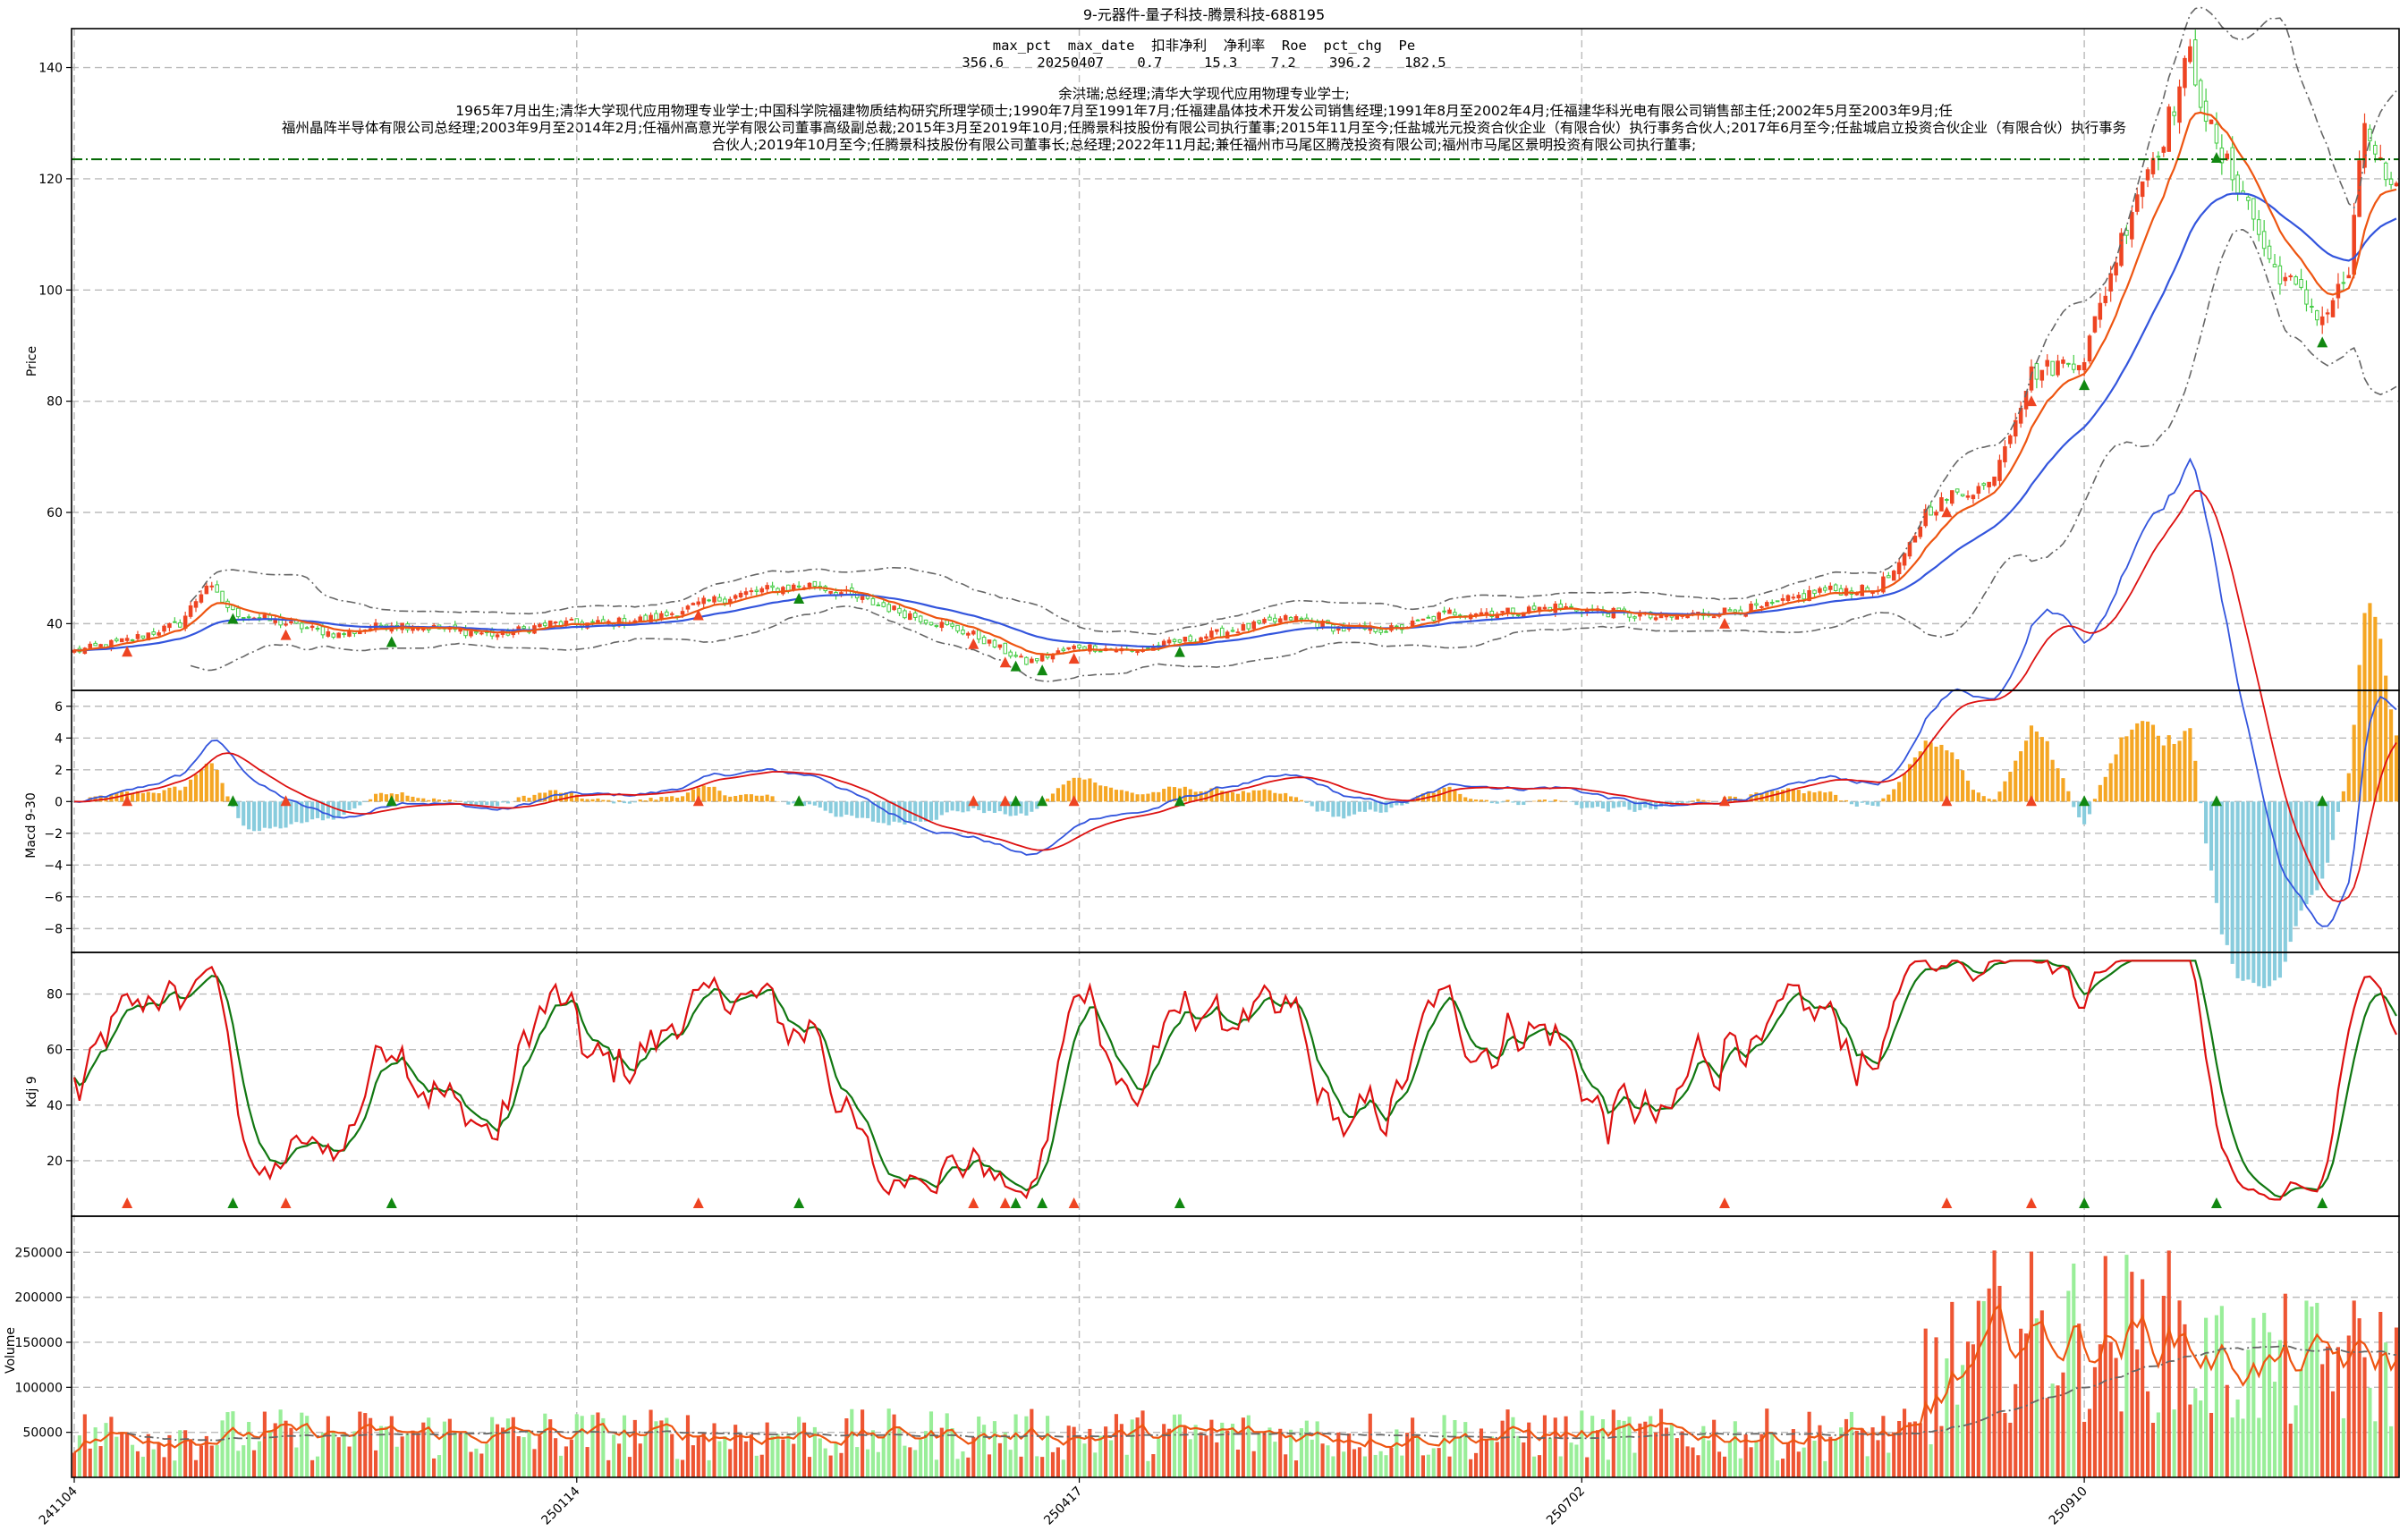 This screenshot has height=1531, width=2408. What do you see at coordinates (1204, 94) in the screenshot?
I see `bio-line-1: 余洪瑞;总经理;清华大学现代应用物理专业学士;` at bounding box center [1204, 94].